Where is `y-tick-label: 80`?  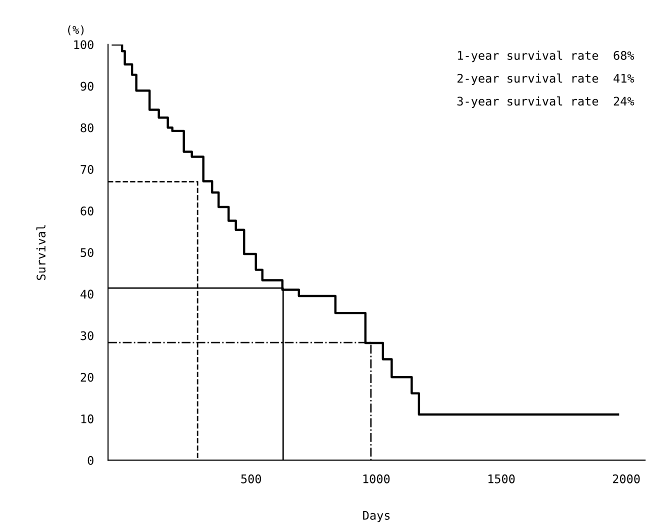 y-tick-label: 80 is located at coordinates (87, 127).